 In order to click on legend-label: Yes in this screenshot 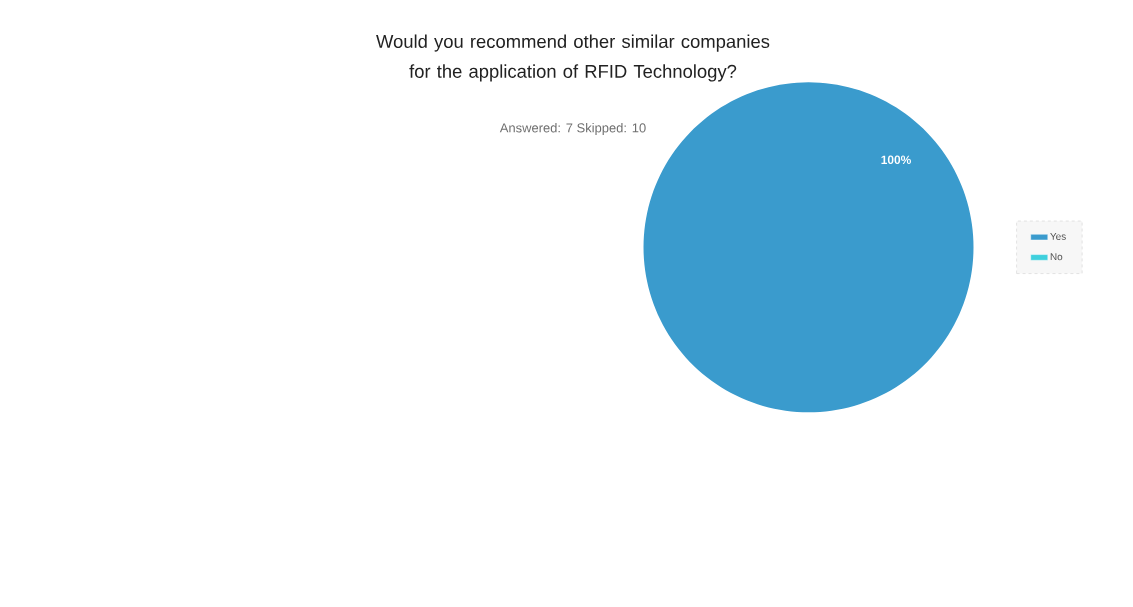, I will do `click(1058, 236)`.